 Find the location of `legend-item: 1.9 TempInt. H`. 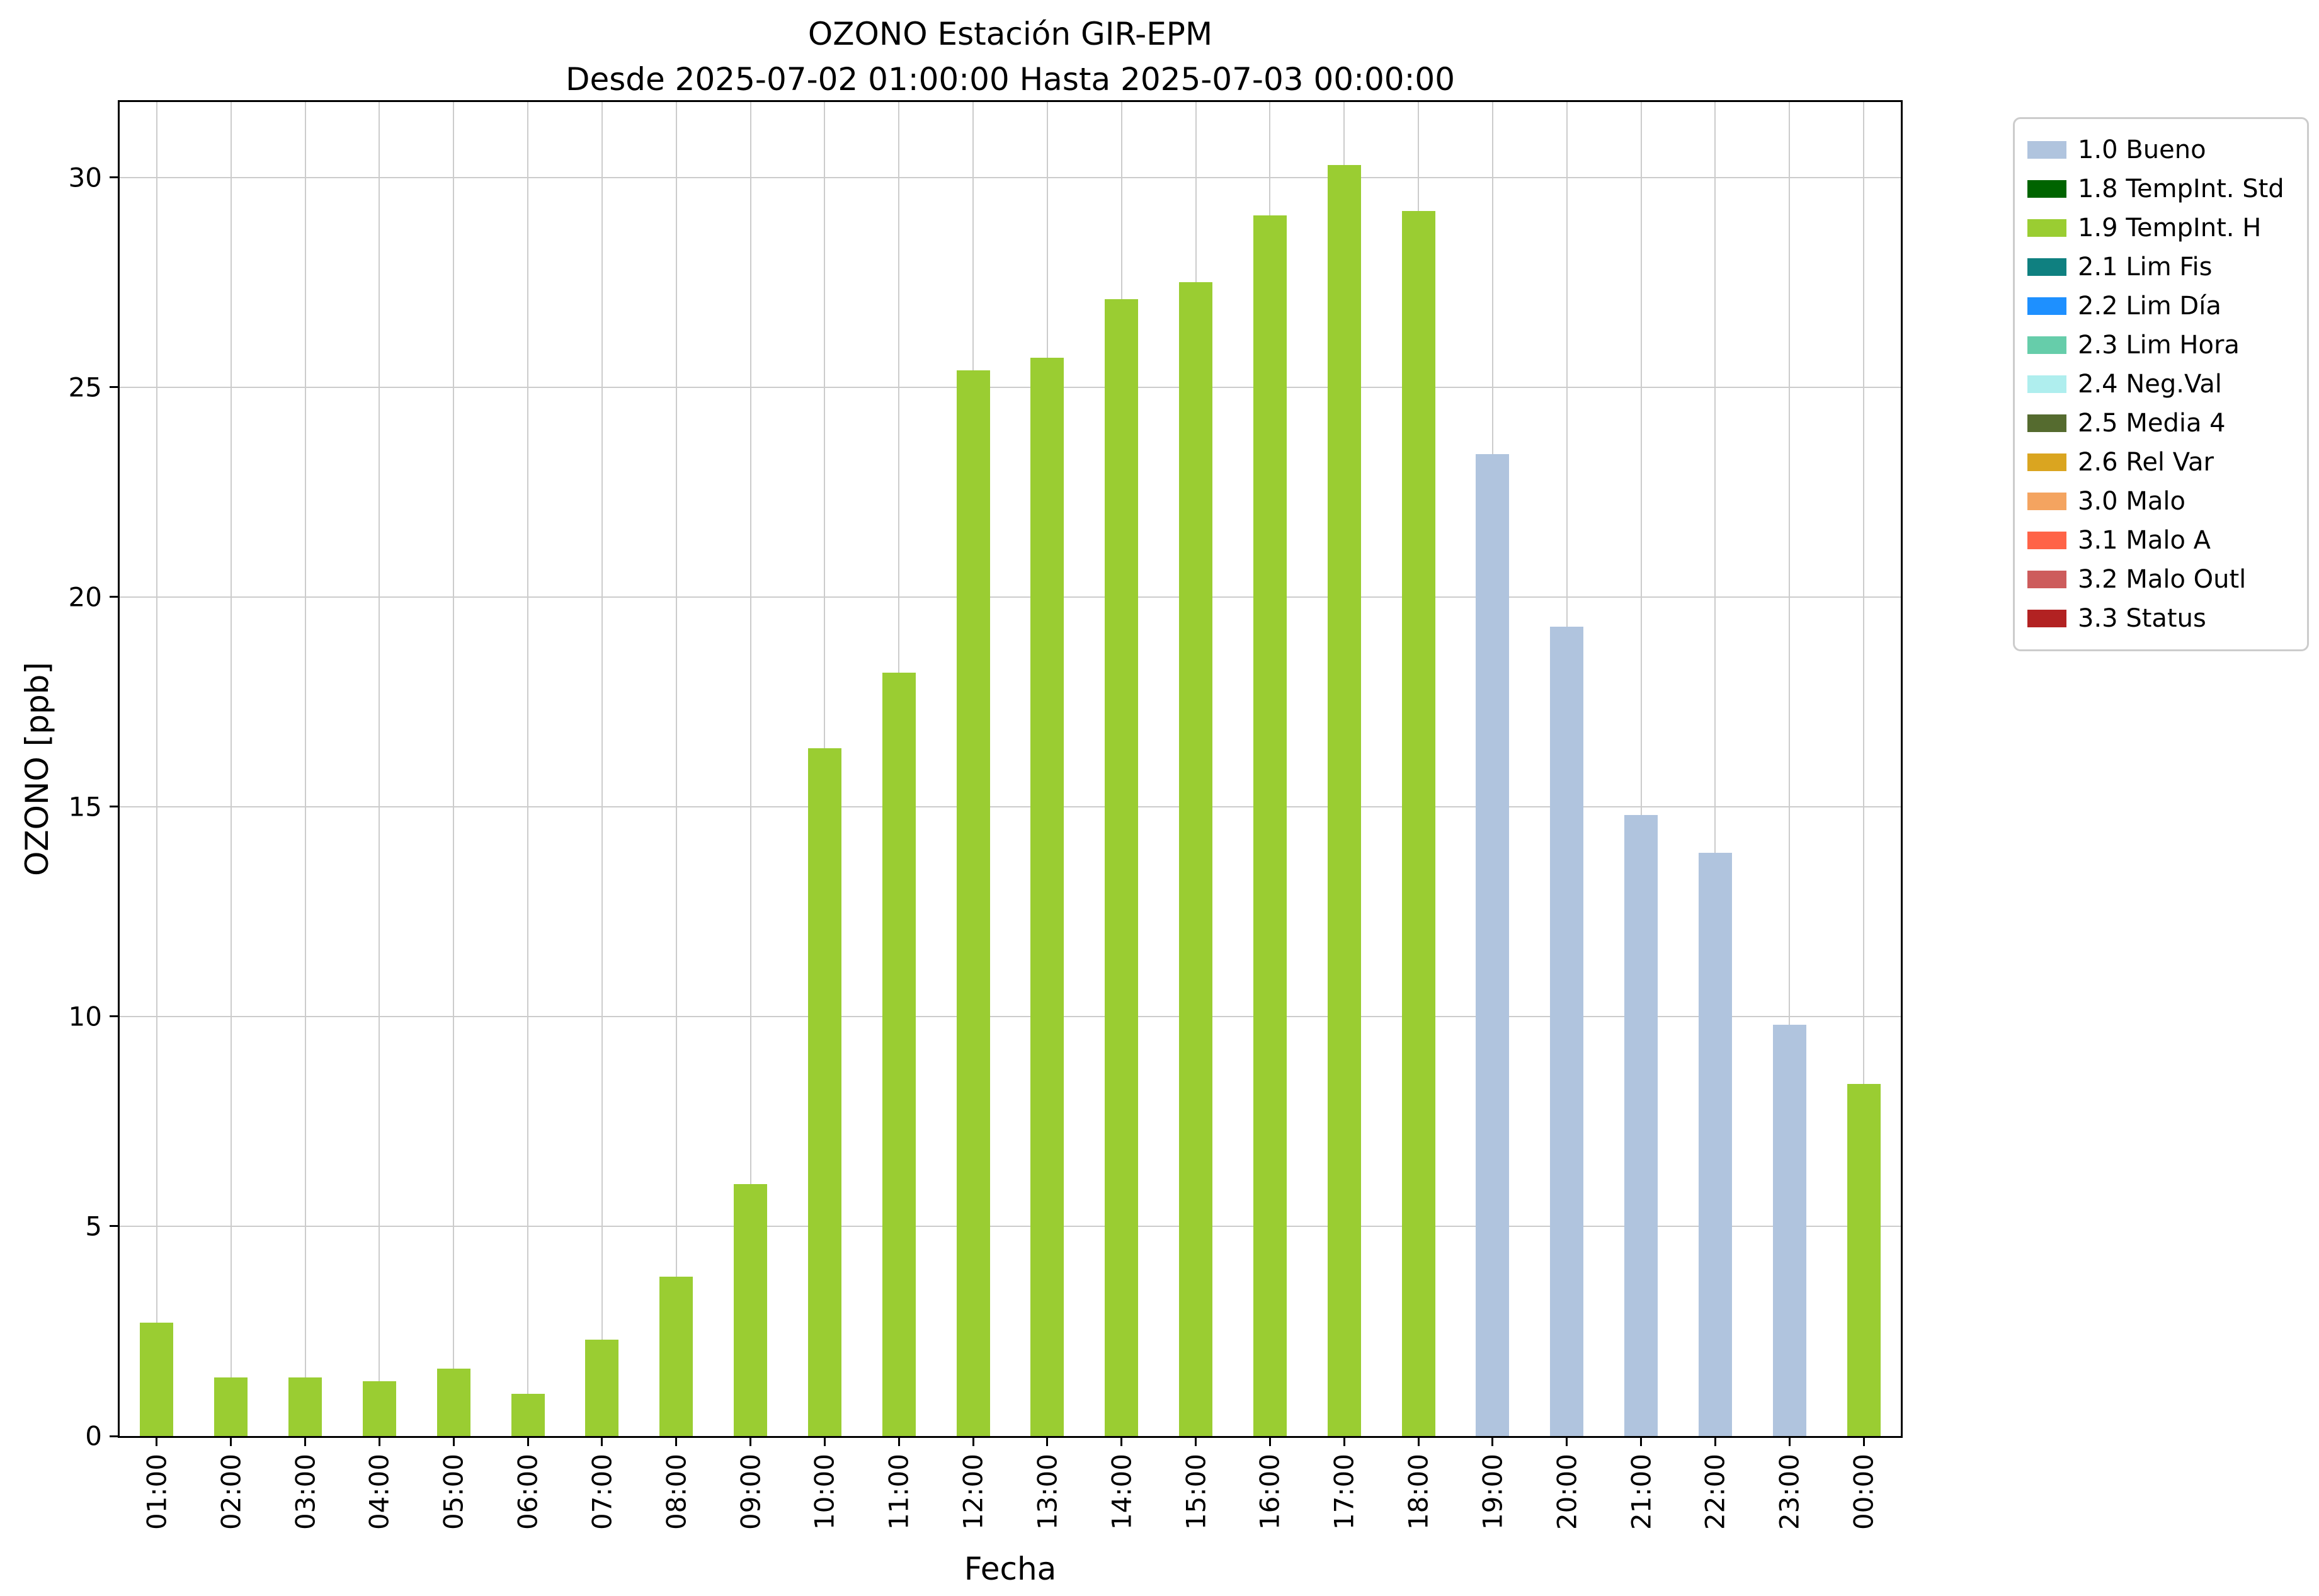

legend-item: 1.9 TempInt. H is located at coordinates (2160, 228).